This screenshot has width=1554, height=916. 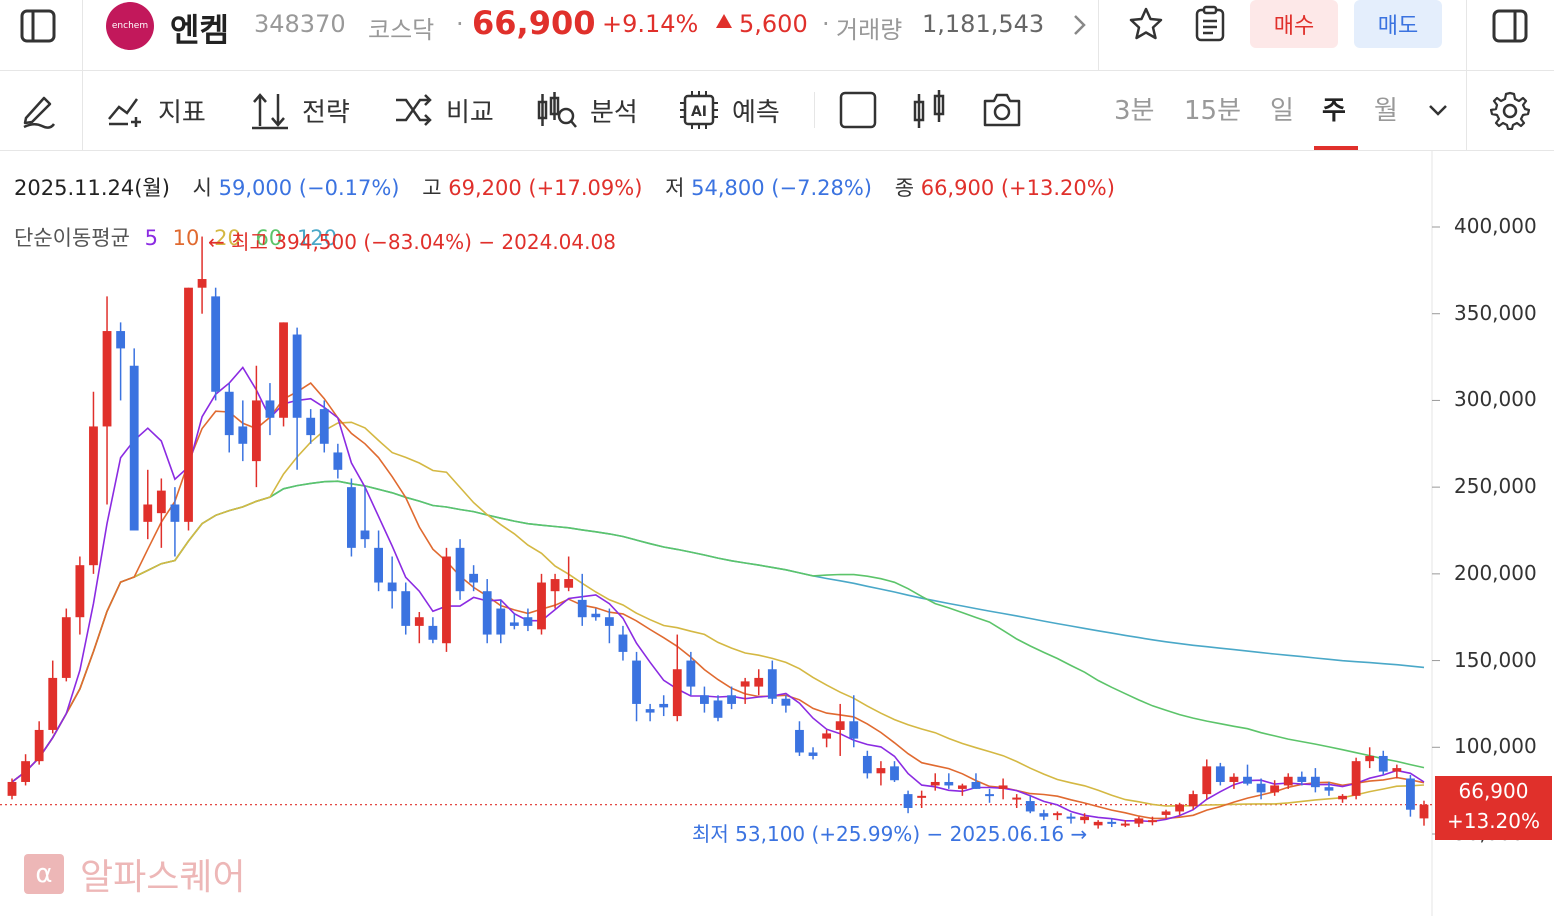 What do you see at coordinates (1079, 25) in the screenshot?
I see `chevron-right-icon` at bounding box center [1079, 25].